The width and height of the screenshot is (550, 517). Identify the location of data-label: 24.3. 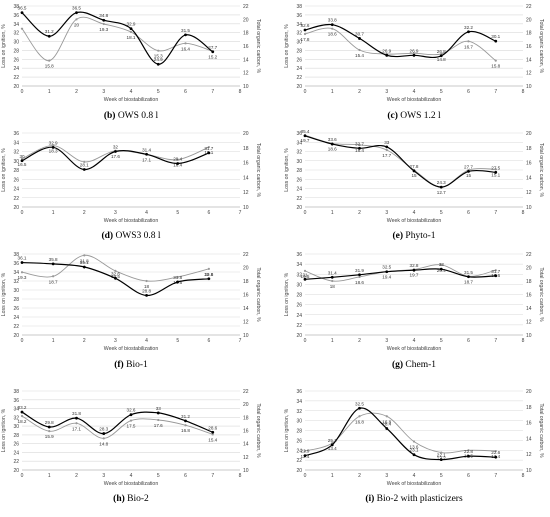
(441, 182).